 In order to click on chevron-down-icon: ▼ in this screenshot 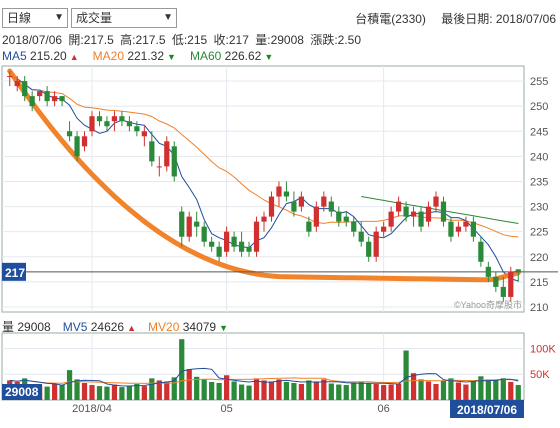, I will do `click(59, 17)`.